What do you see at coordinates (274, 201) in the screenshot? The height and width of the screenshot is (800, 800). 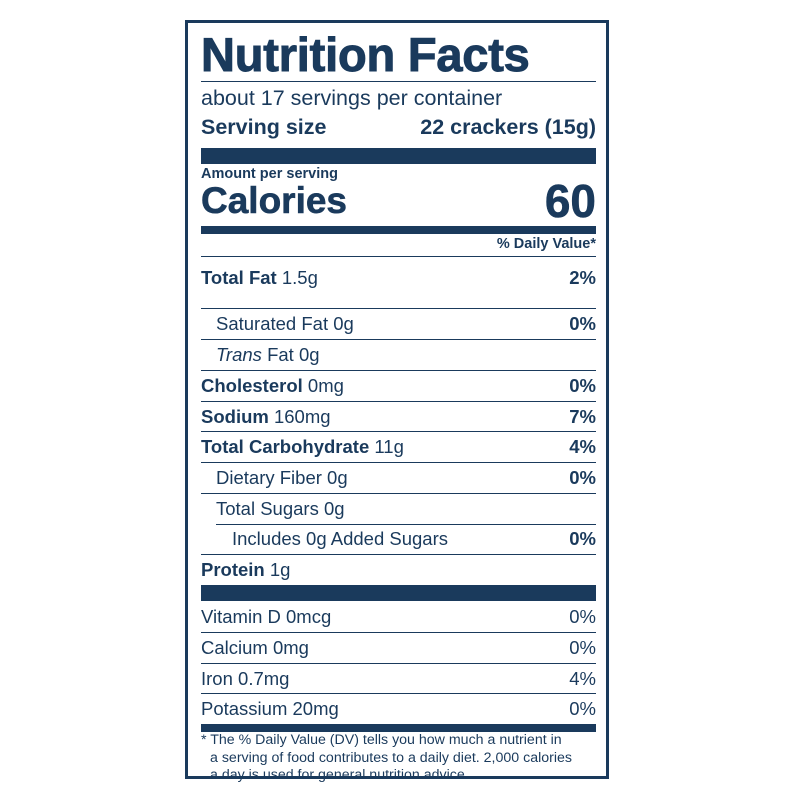 I see `calories-label: Calories` at bounding box center [274, 201].